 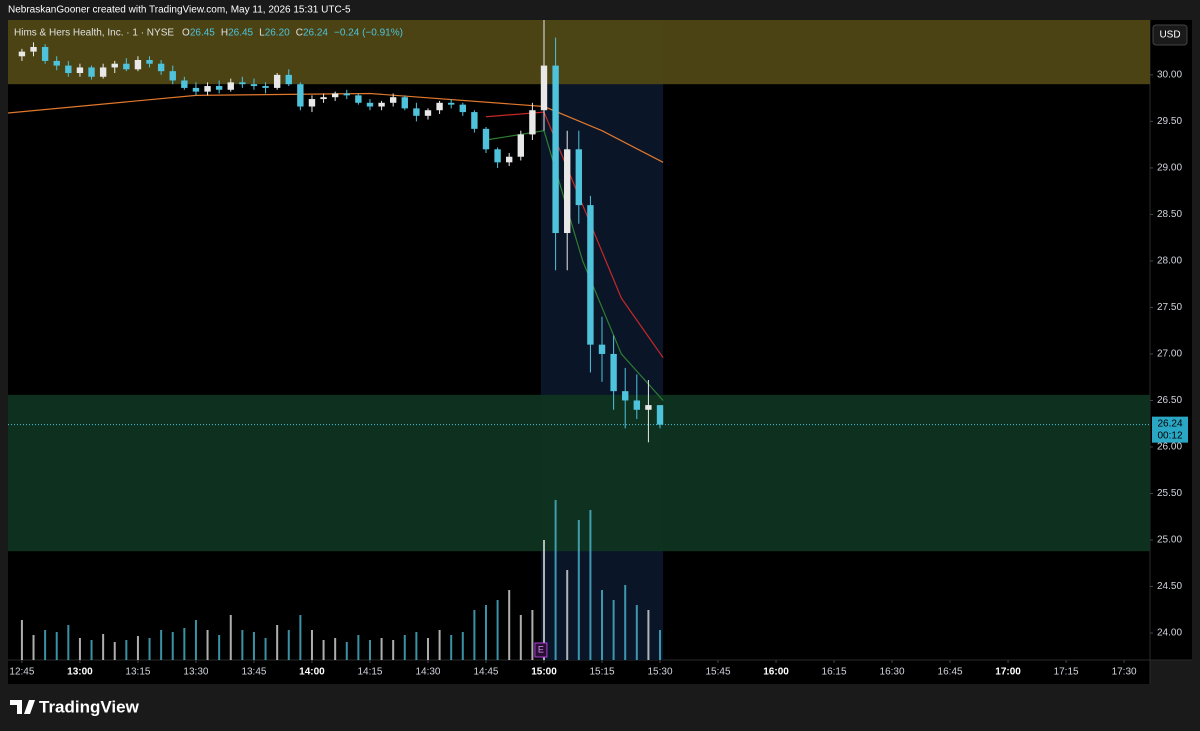 I want to click on x-tick-label: 14:00, so click(x=312, y=672).